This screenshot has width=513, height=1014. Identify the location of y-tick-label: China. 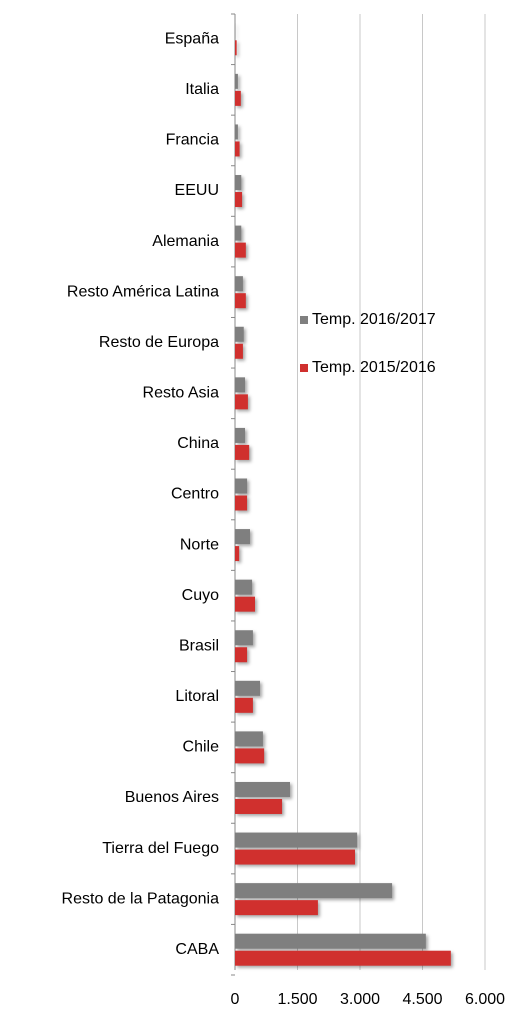
(198, 443).